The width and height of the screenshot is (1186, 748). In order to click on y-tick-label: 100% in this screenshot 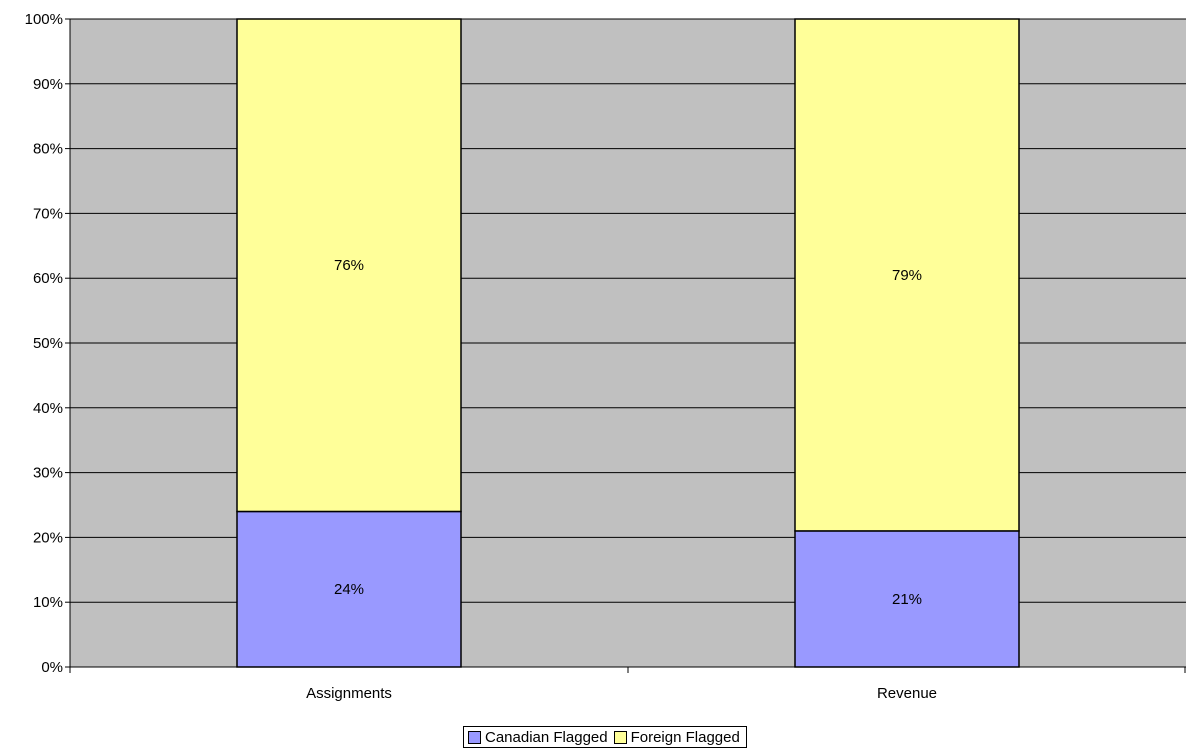, I will do `click(44, 19)`.